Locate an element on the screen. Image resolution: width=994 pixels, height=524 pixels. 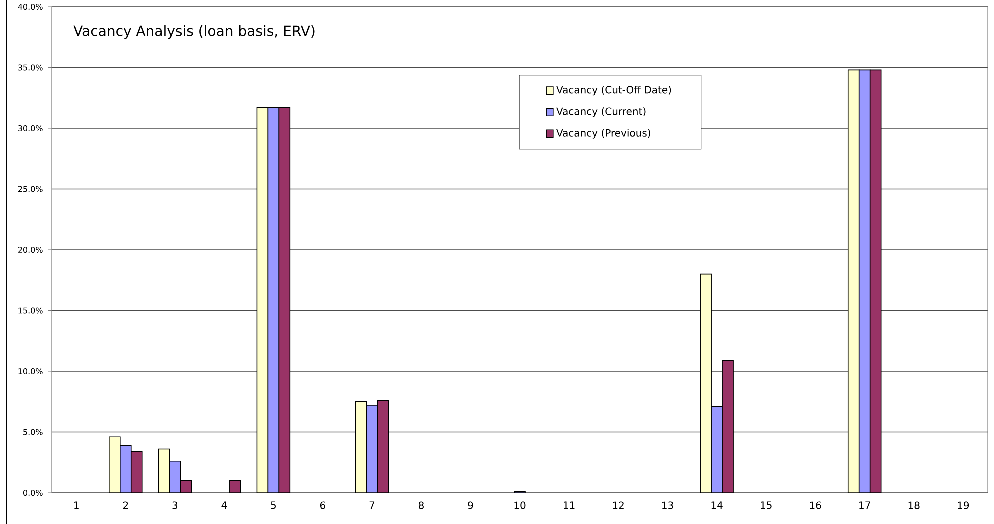
bar is located at coordinates (236, 487).